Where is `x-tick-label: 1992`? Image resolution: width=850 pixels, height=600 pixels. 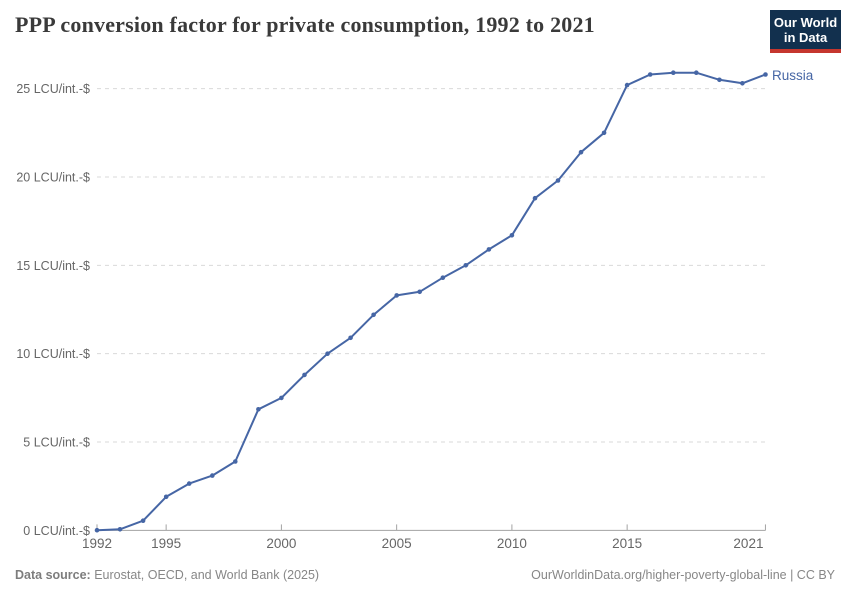 x-tick-label: 1992 is located at coordinates (97, 543).